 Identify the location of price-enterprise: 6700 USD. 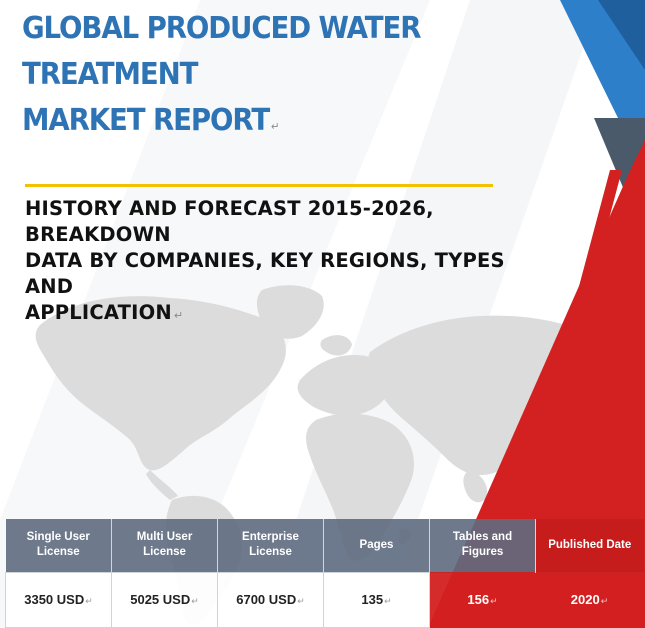
(266, 599).